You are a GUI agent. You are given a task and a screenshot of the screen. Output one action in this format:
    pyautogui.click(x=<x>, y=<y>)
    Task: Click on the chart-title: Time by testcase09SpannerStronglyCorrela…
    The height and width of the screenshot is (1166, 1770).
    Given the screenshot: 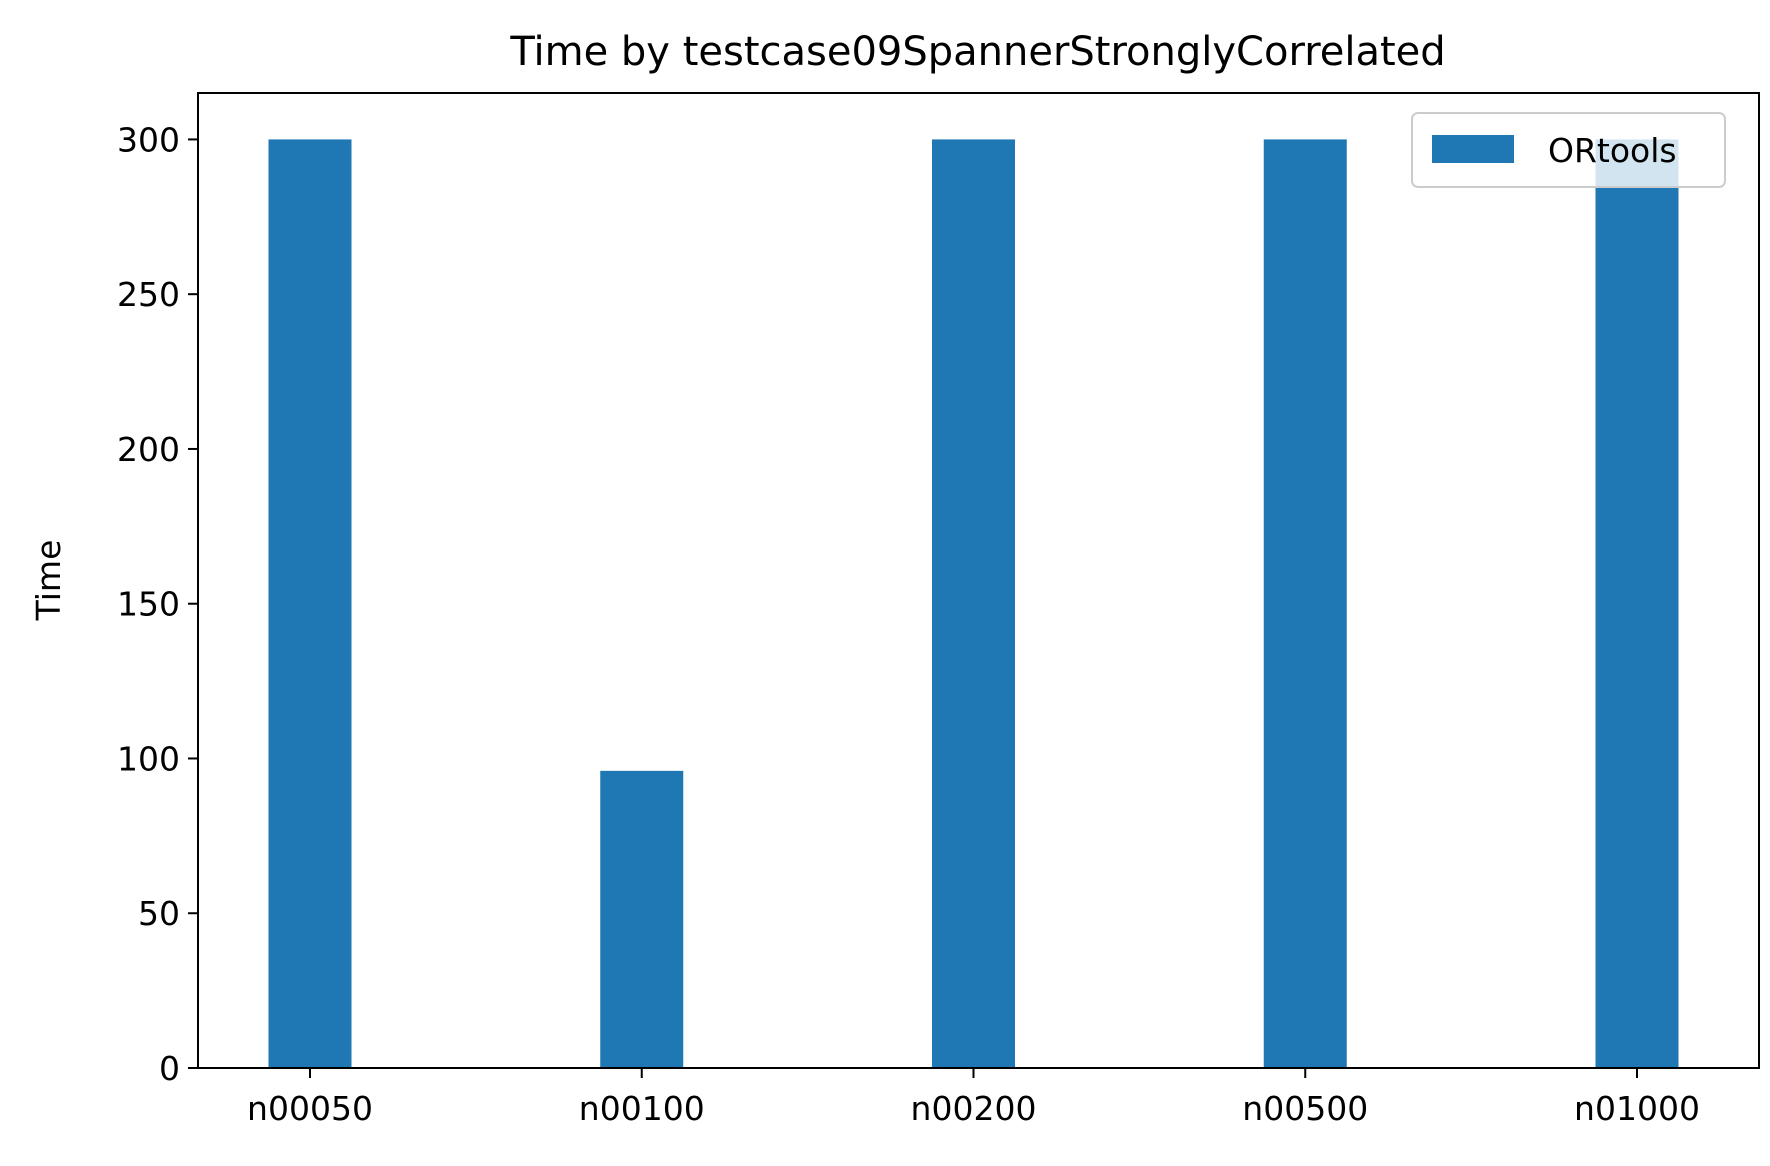 What is the action you would take?
    pyautogui.click(x=977, y=52)
    